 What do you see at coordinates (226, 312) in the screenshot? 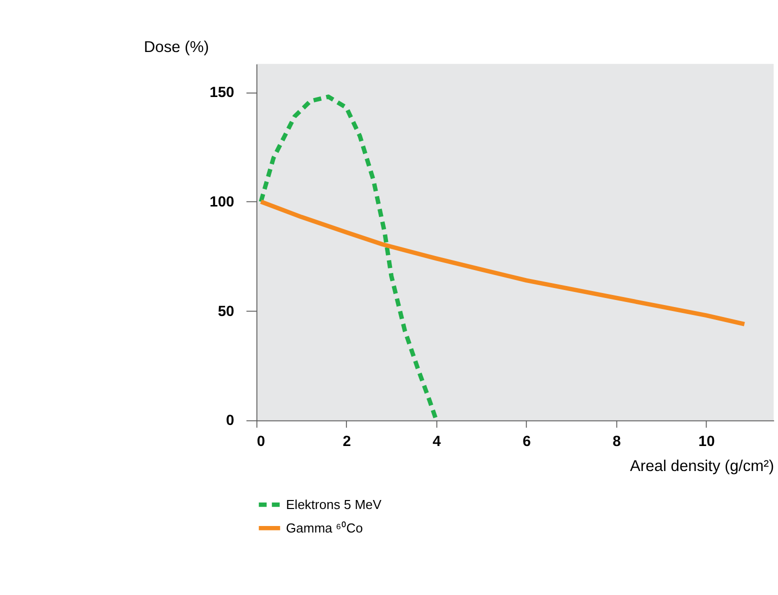
I see `y-tick-label: 50` at bounding box center [226, 312].